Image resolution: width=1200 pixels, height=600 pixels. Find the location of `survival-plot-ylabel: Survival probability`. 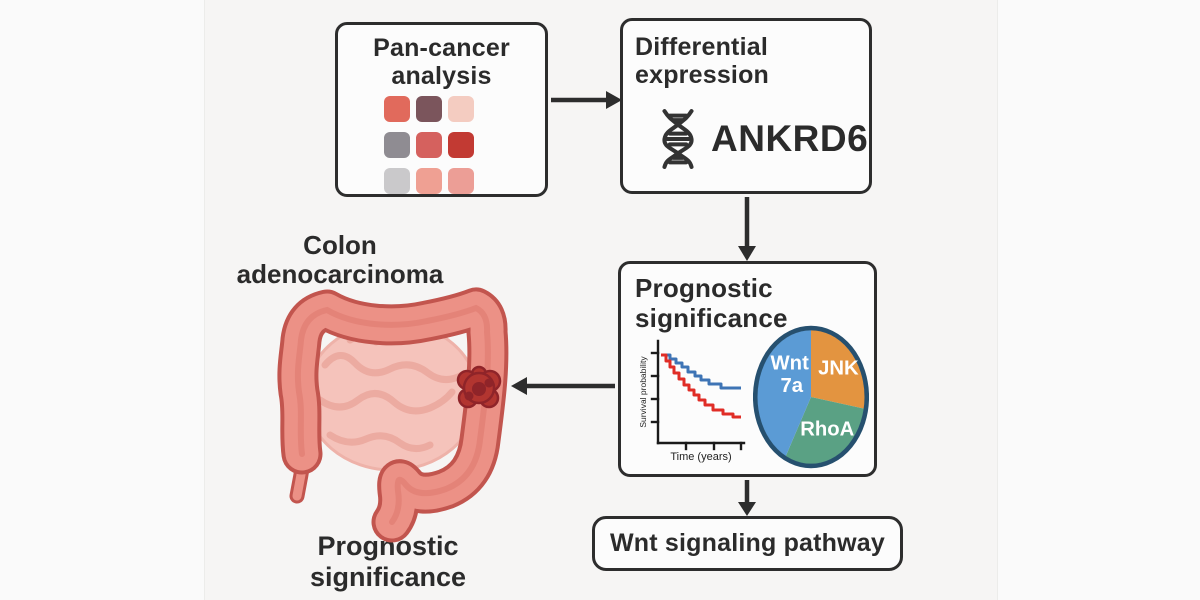

survival-plot-ylabel: Survival probability is located at coordinates (643, 392).